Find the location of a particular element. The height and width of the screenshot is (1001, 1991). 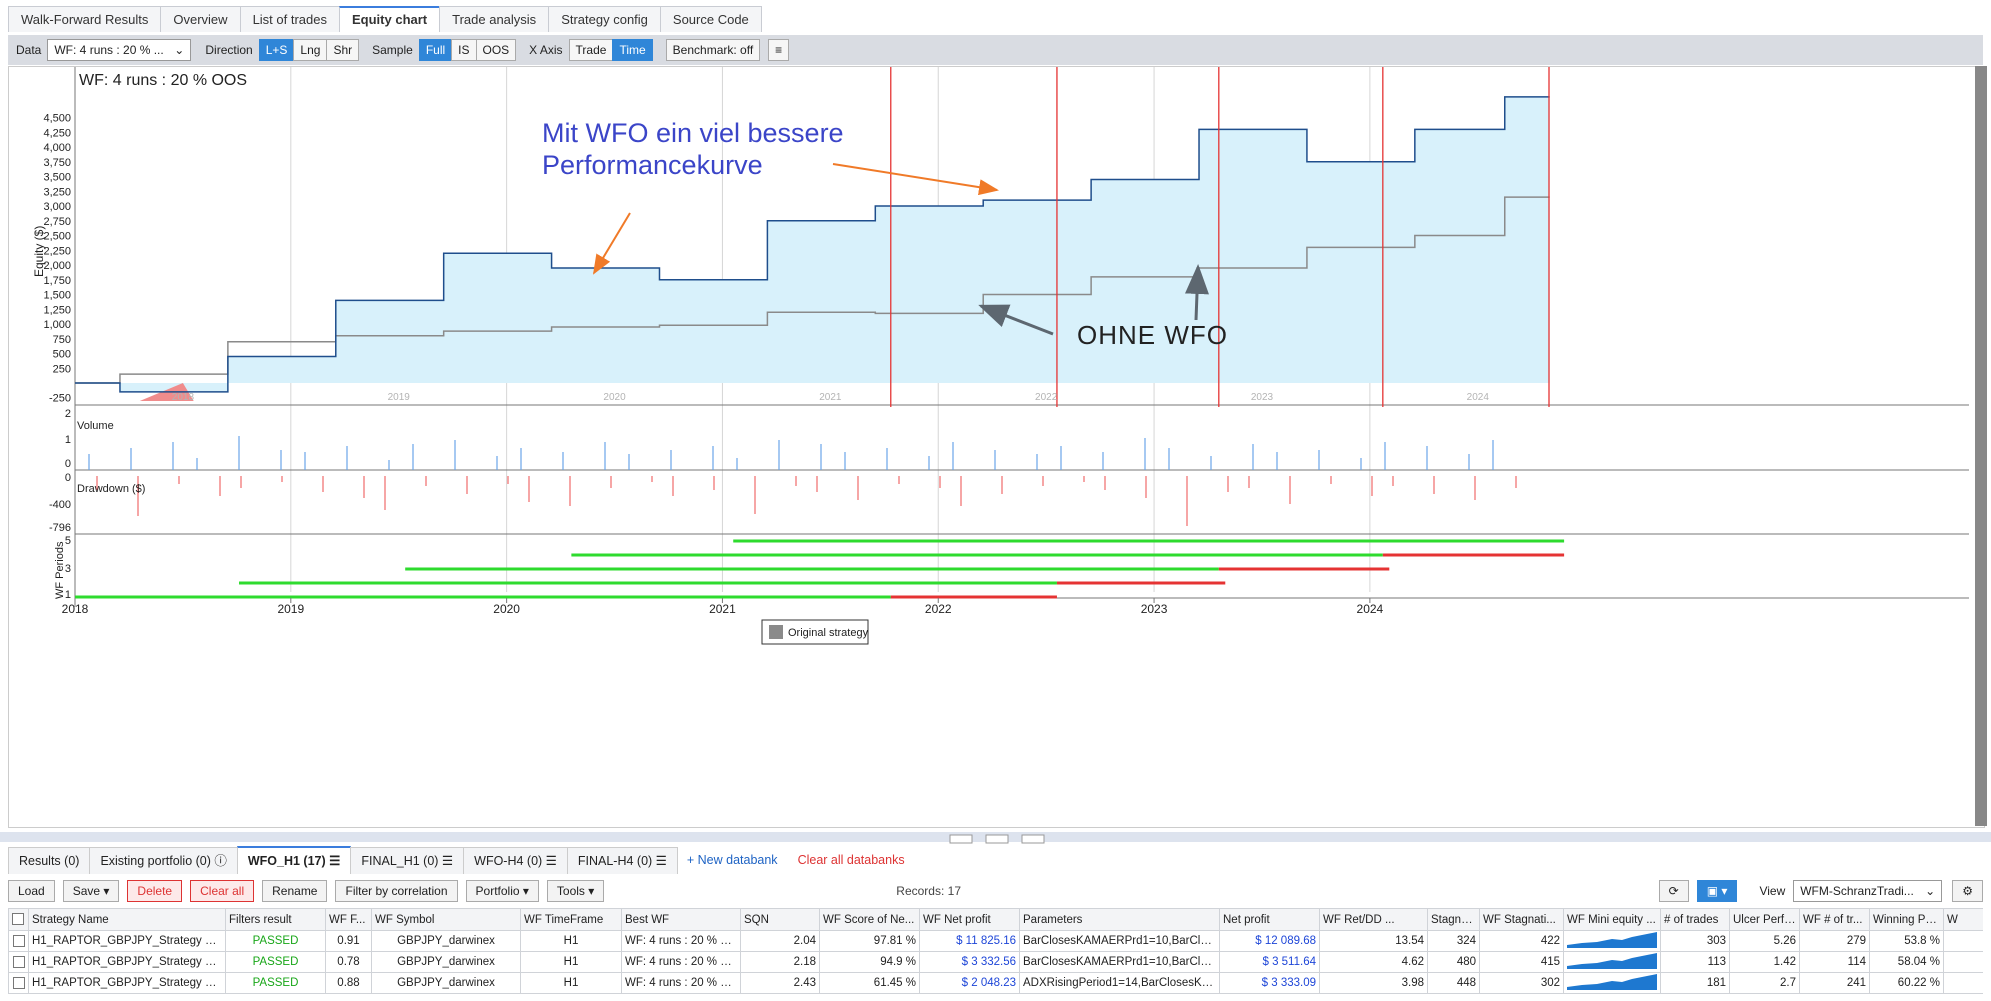

col-header: Stagnation is located at coordinates (1453, 919).